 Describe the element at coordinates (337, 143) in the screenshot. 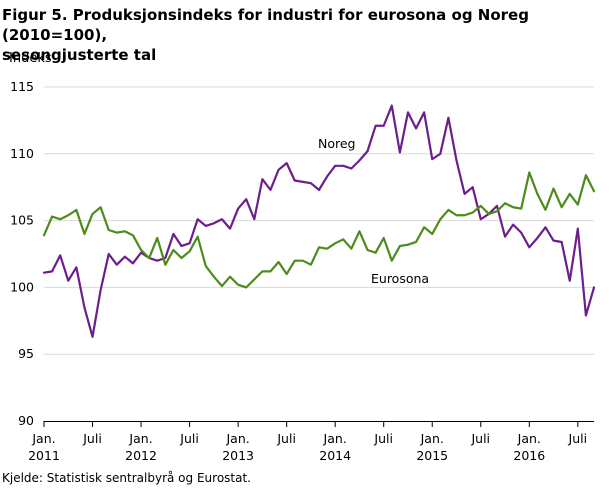

I see `series-label-noreg: Noreg` at that location.